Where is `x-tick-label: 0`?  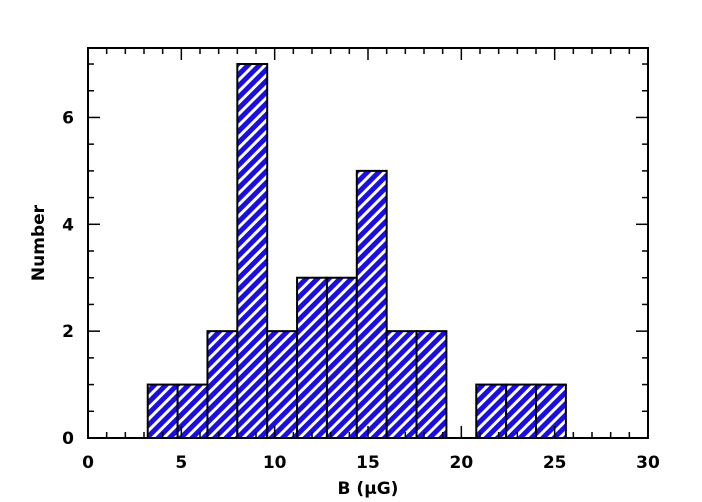 x-tick-label: 0 is located at coordinates (88, 463).